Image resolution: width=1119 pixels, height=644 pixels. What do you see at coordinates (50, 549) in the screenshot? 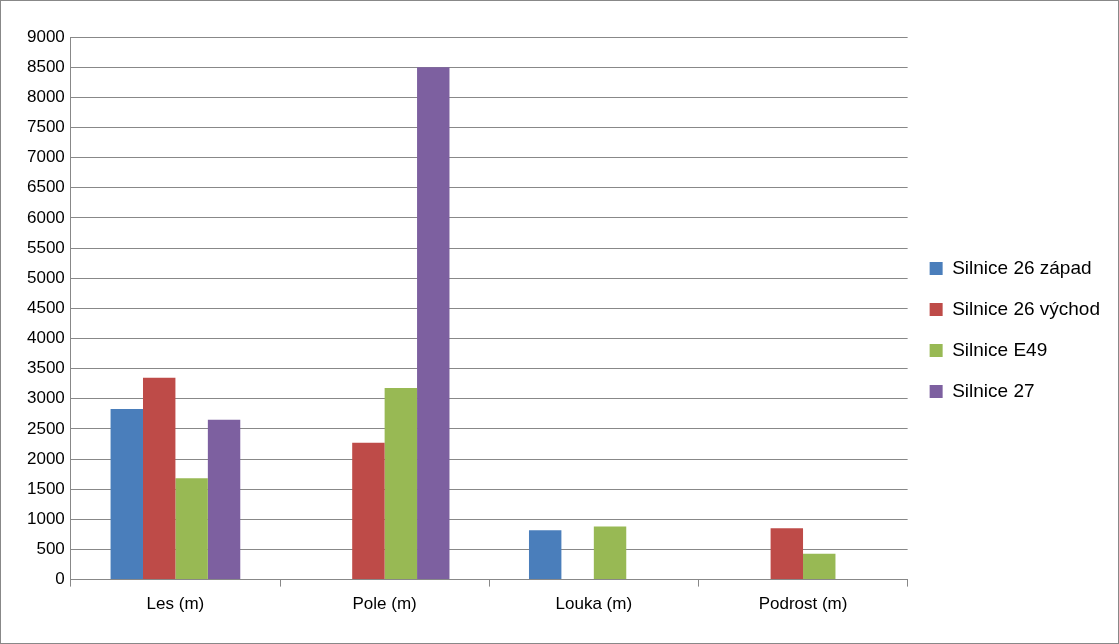
I see `y-tick-label: 500` at bounding box center [50, 549].